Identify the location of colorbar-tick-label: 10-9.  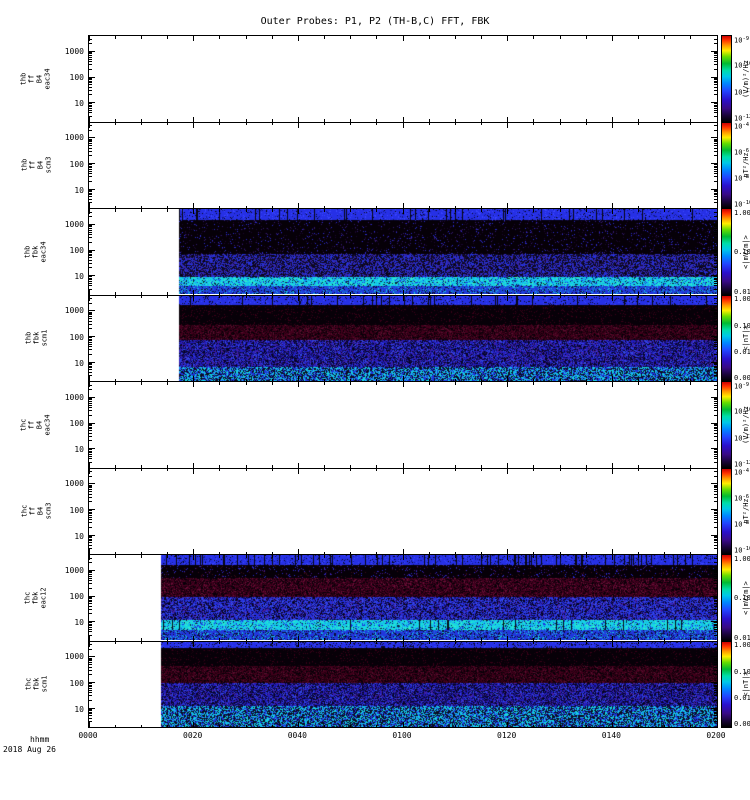
(742, 386).